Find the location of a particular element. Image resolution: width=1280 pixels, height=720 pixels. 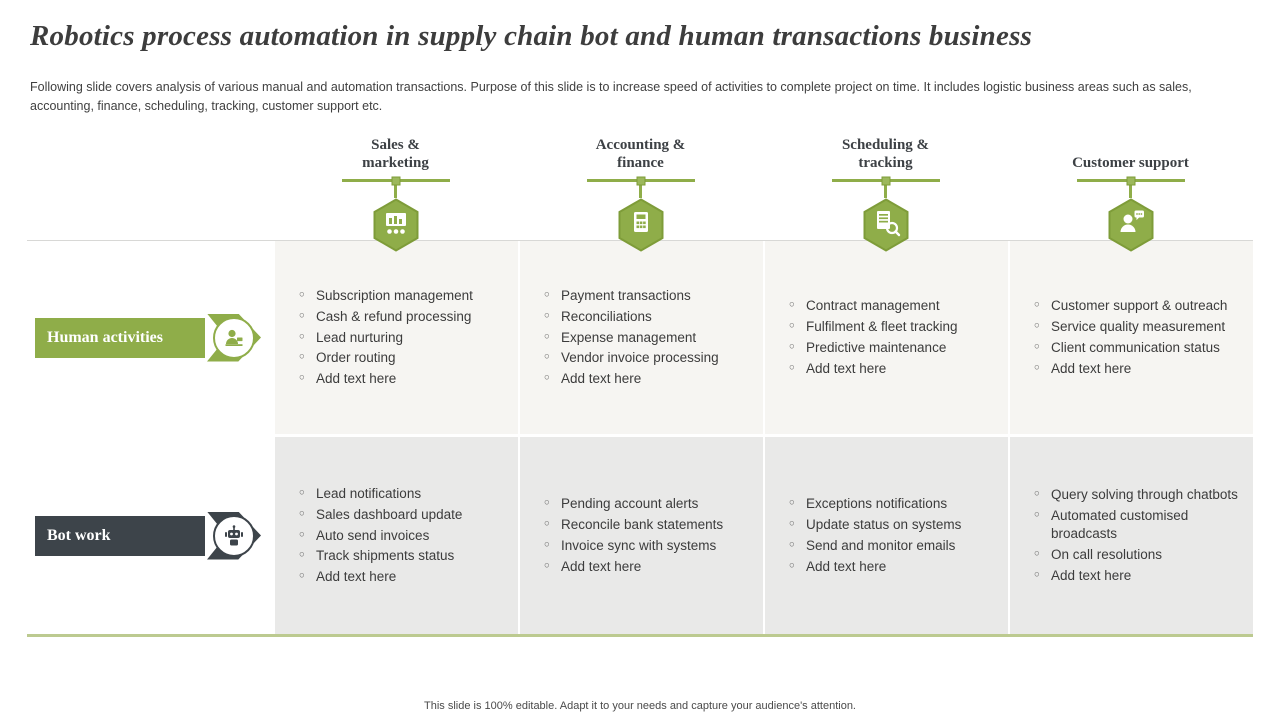

bullet-item: Pending account alerts is located at coordinates (633, 504).